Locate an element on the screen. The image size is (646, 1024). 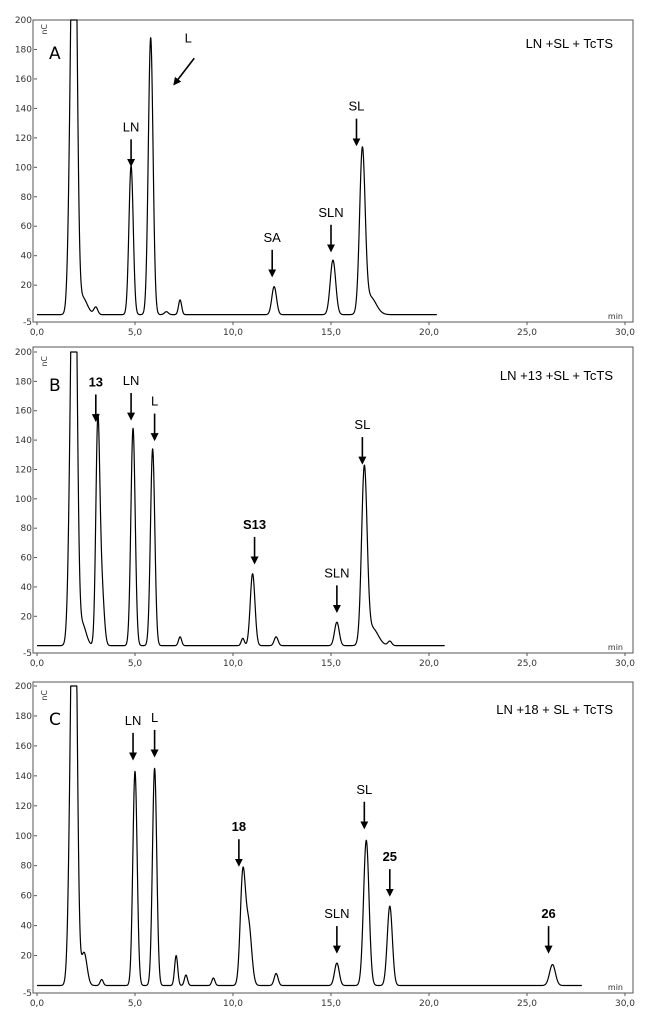
annotation-arrow is located at coordinates (184, 71).